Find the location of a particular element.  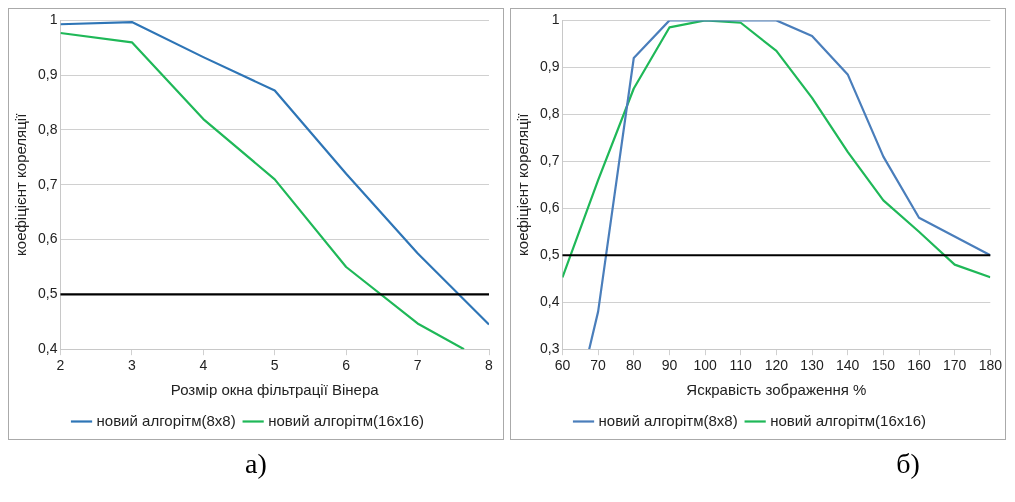

x-tick-label: 130 is located at coordinates (812, 365).